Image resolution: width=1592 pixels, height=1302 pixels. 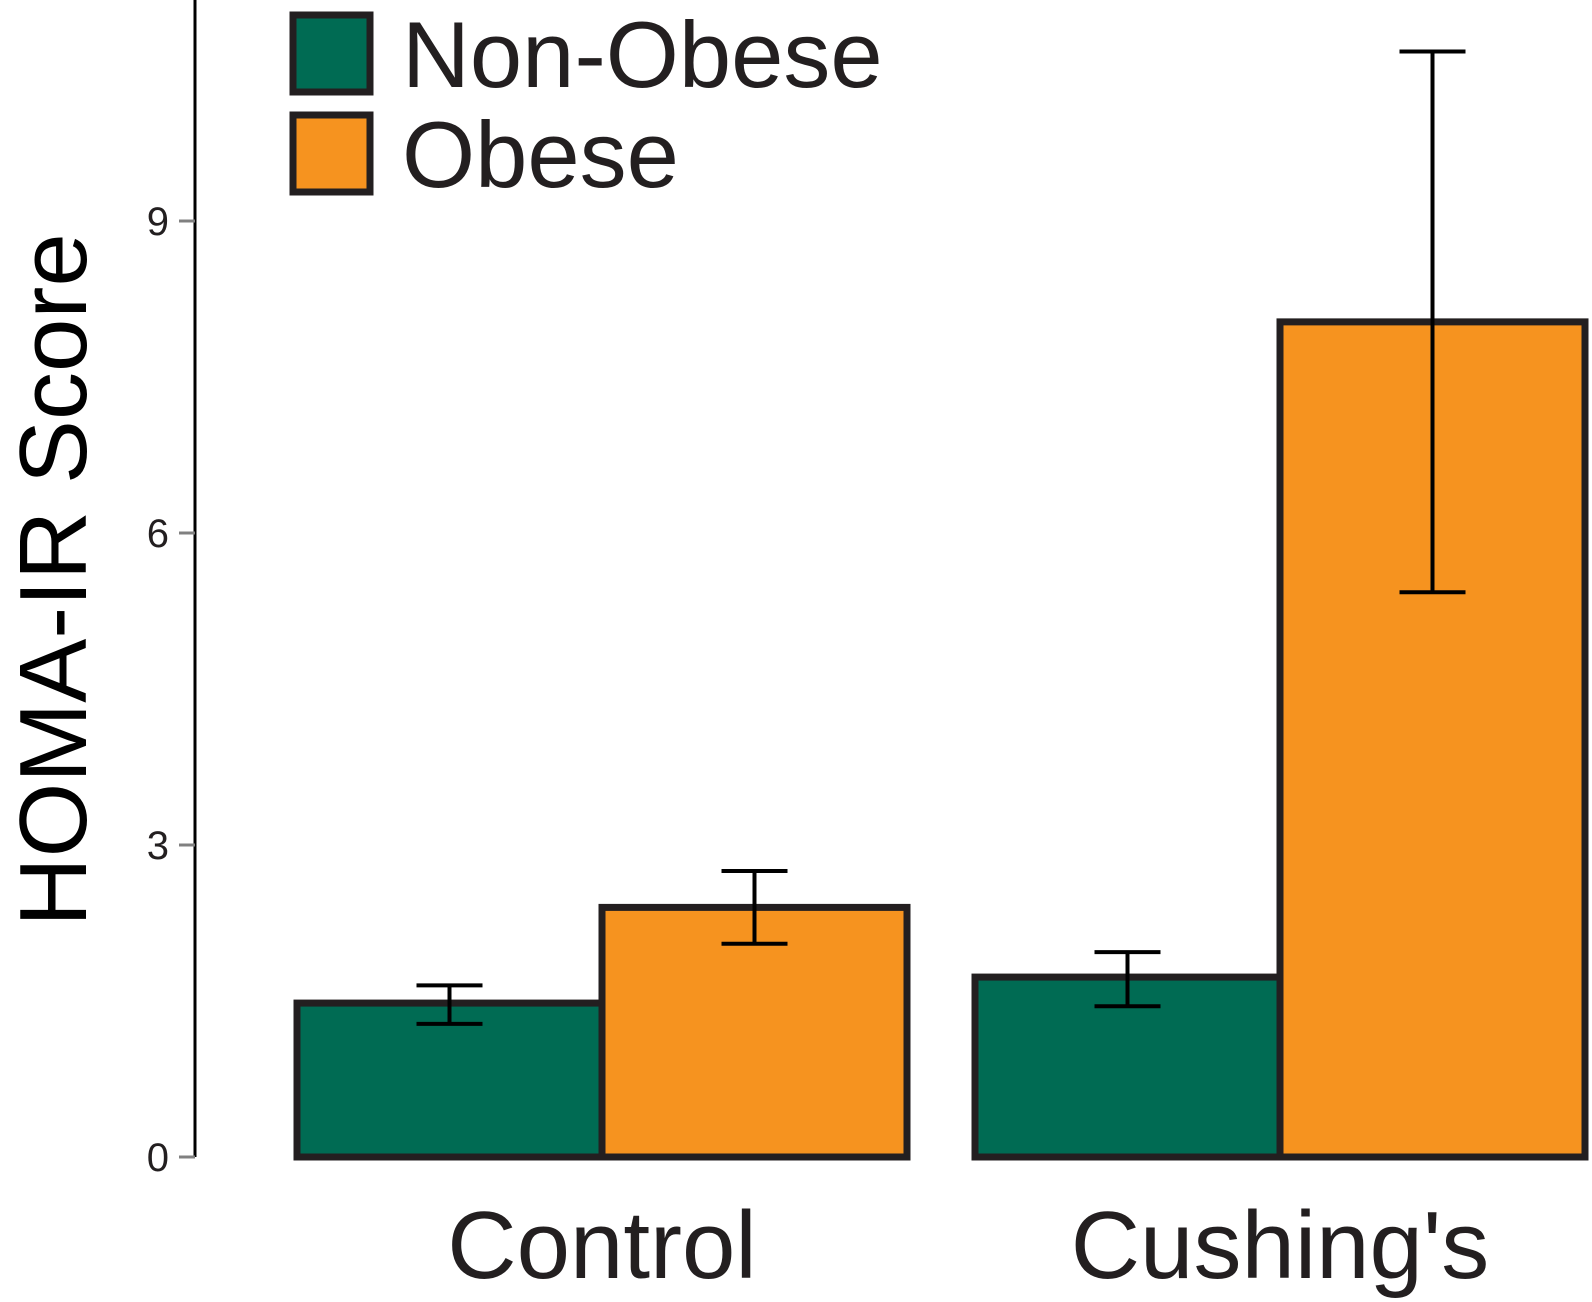 I want to click on x-category-label: Control, so click(x=601, y=1245).